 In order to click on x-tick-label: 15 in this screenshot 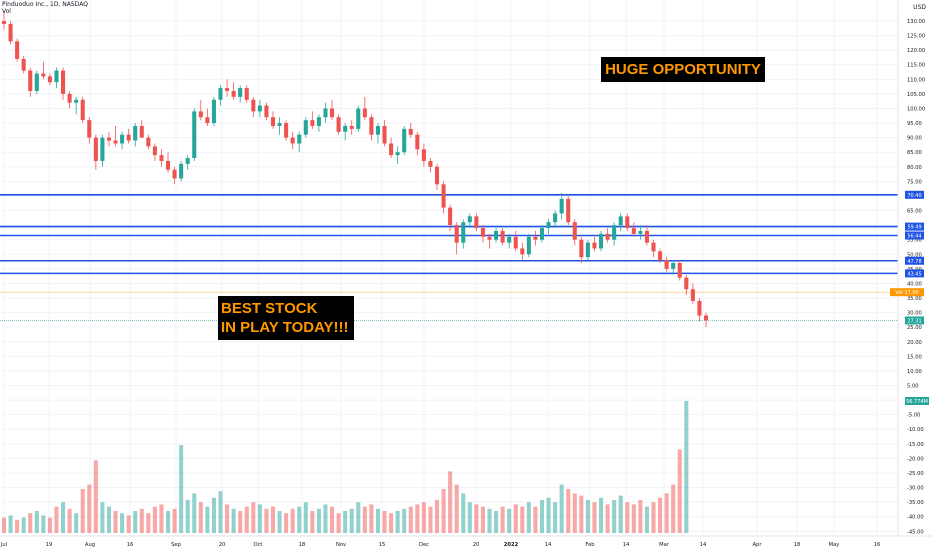, I will do `click(382, 545)`.